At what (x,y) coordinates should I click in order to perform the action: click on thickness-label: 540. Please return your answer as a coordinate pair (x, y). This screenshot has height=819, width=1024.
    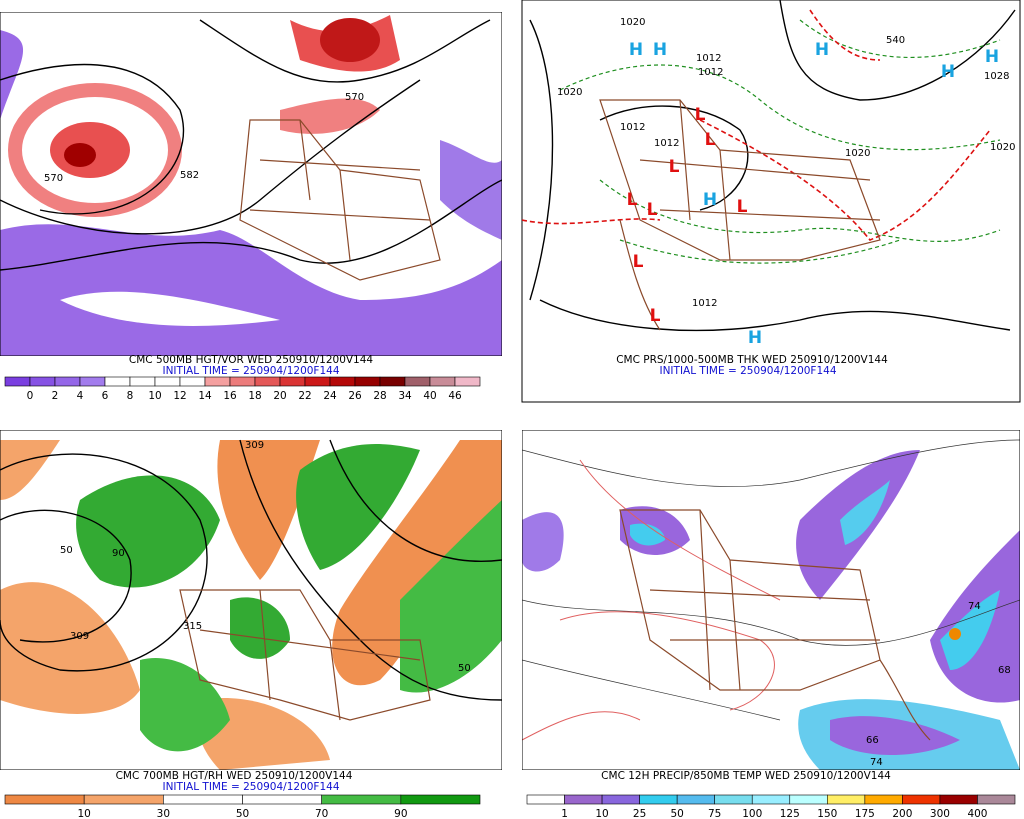
    Looking at the image, I should click on (895, 40).